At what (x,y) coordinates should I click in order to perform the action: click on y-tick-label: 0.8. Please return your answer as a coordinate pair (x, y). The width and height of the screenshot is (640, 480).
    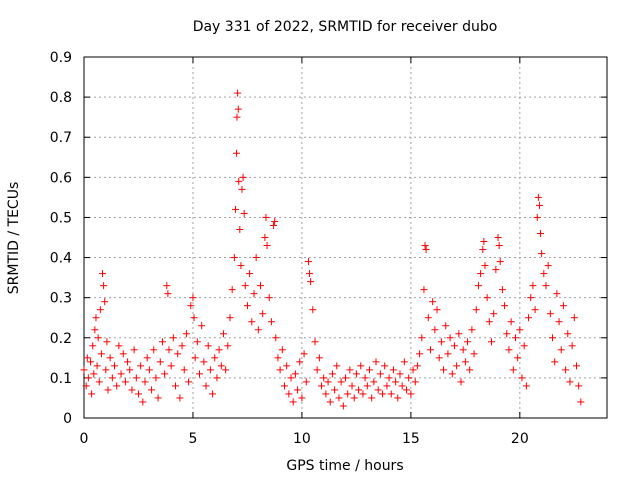
    Looking at the image, I should click on (61, 98).